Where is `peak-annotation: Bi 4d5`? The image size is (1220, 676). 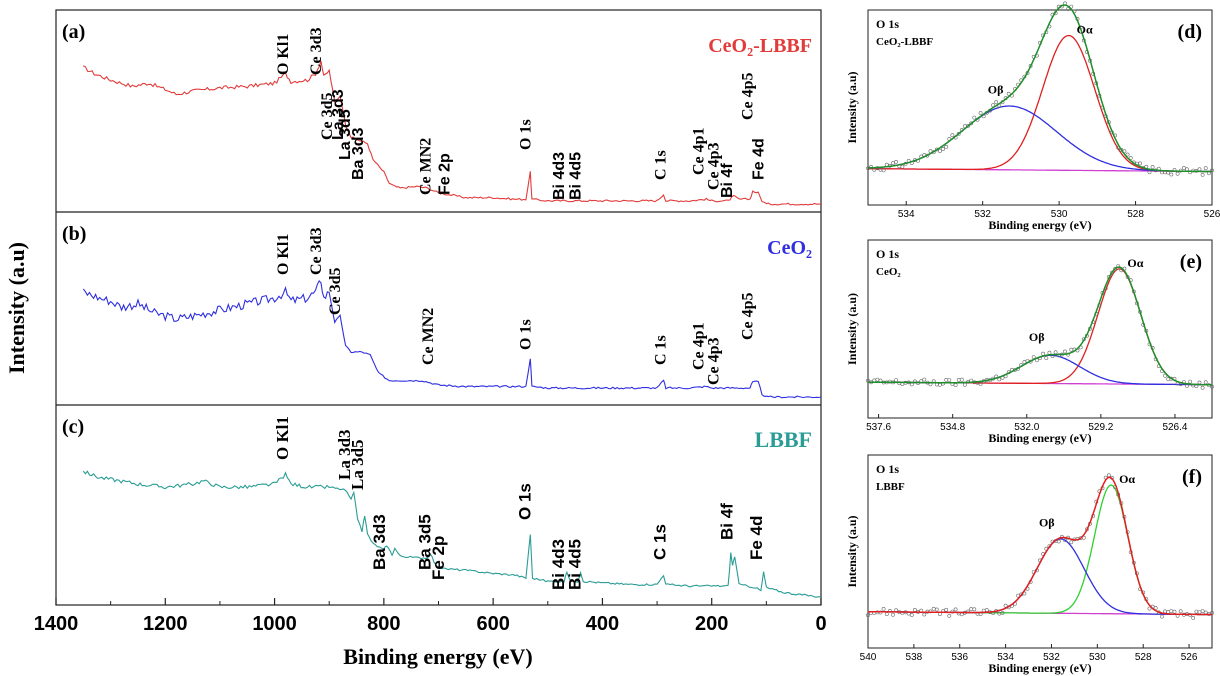 peak-annotation: Bi 4d5 is located at coordinates (575, 564).